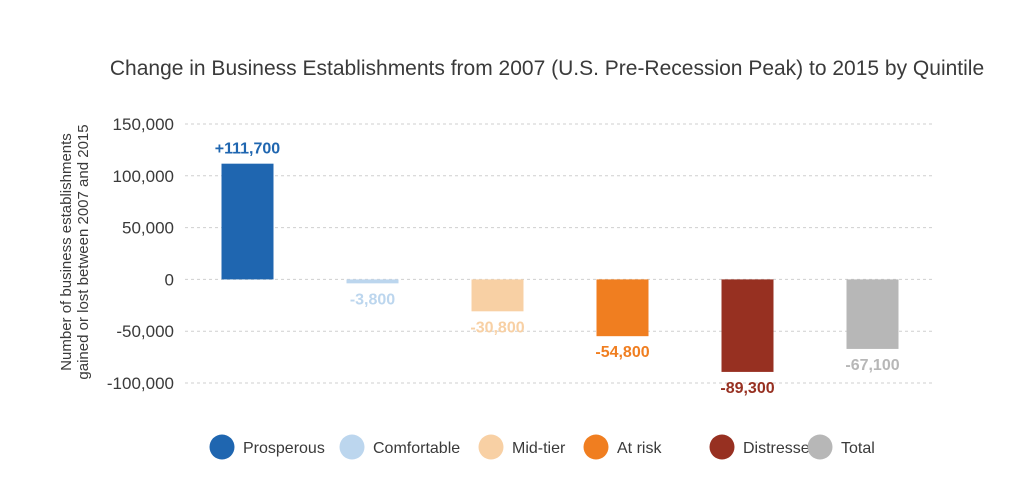  Describe the element at coordinates (143, 176) in the screenshot. I see `y-tick-label: 100,000` at that location.